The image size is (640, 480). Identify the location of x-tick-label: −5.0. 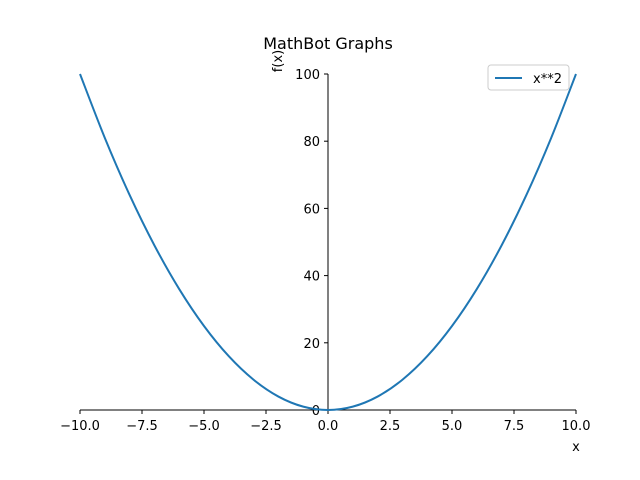
(204, 426).